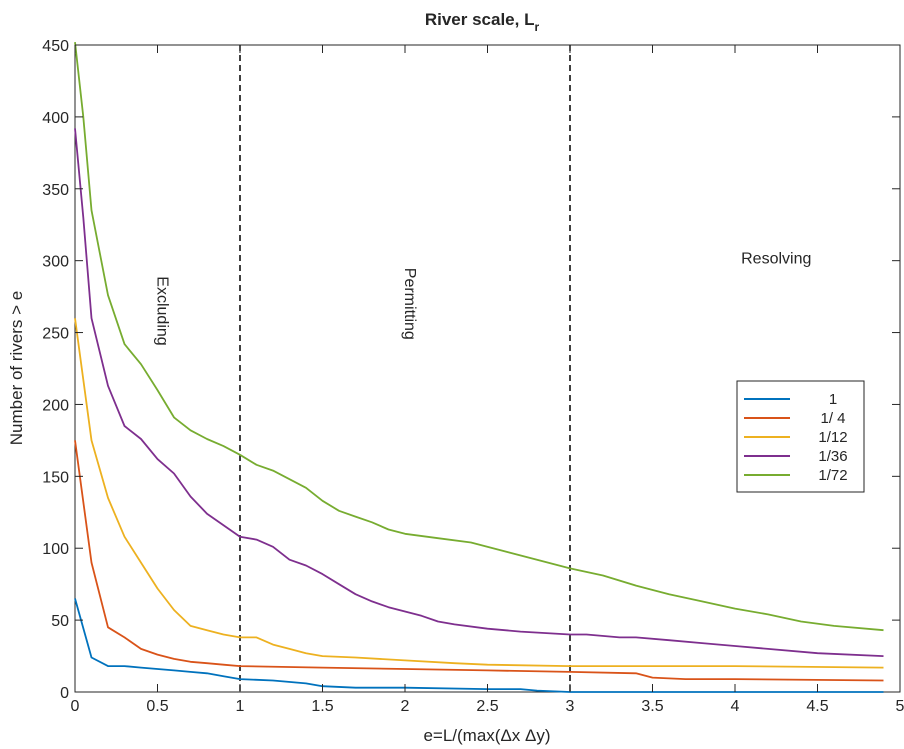 The width and height of the screenshot is (904, 749). I want to click on x-tick-label: 4.5, so click(817, 706).